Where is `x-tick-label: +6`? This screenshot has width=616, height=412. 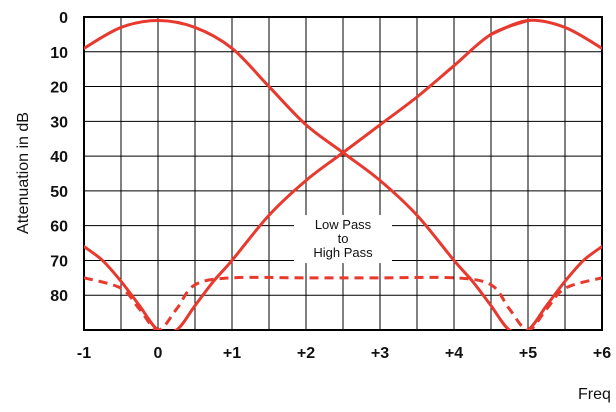
x-tick-label: +6 is located at coordinates (602, 353).